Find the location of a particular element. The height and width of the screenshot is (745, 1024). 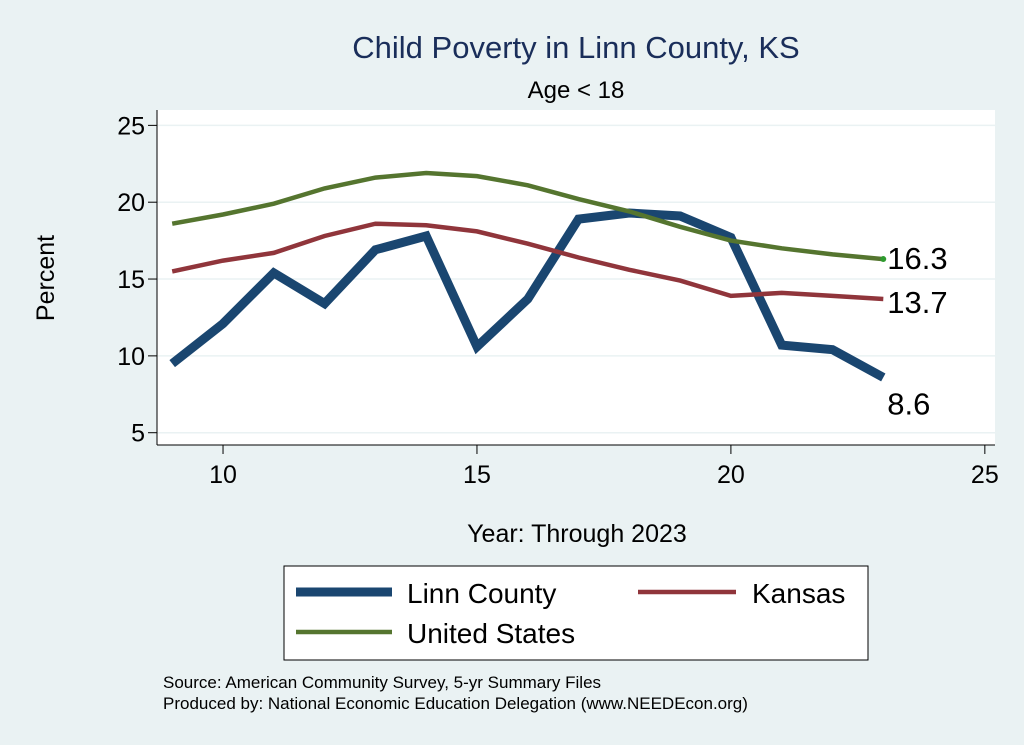

series-line-kansas is located at coordinates (527, 261).